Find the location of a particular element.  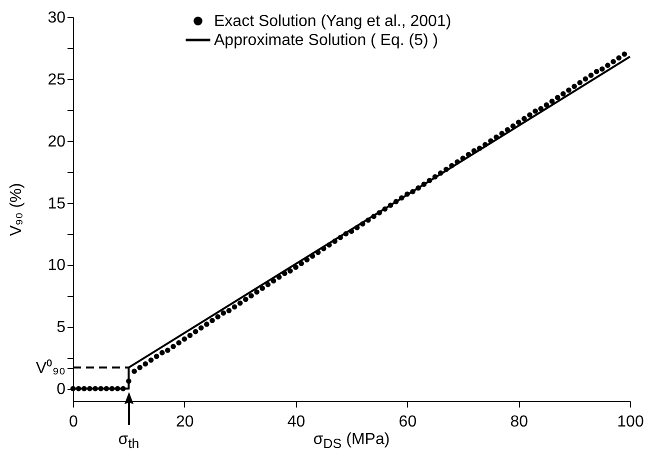

y-tick-label: 25 is located at coordinates (57, 79).